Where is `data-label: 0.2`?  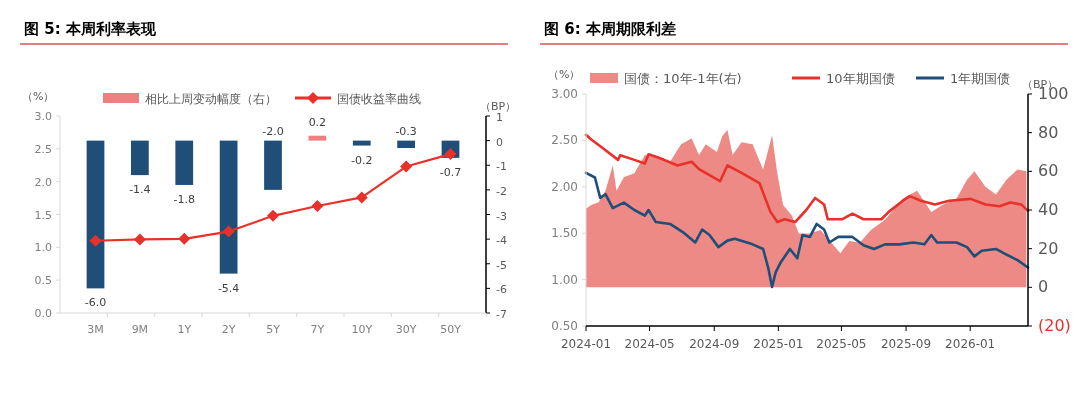 data-label: 0.2 is located at coordinates (317, 122).